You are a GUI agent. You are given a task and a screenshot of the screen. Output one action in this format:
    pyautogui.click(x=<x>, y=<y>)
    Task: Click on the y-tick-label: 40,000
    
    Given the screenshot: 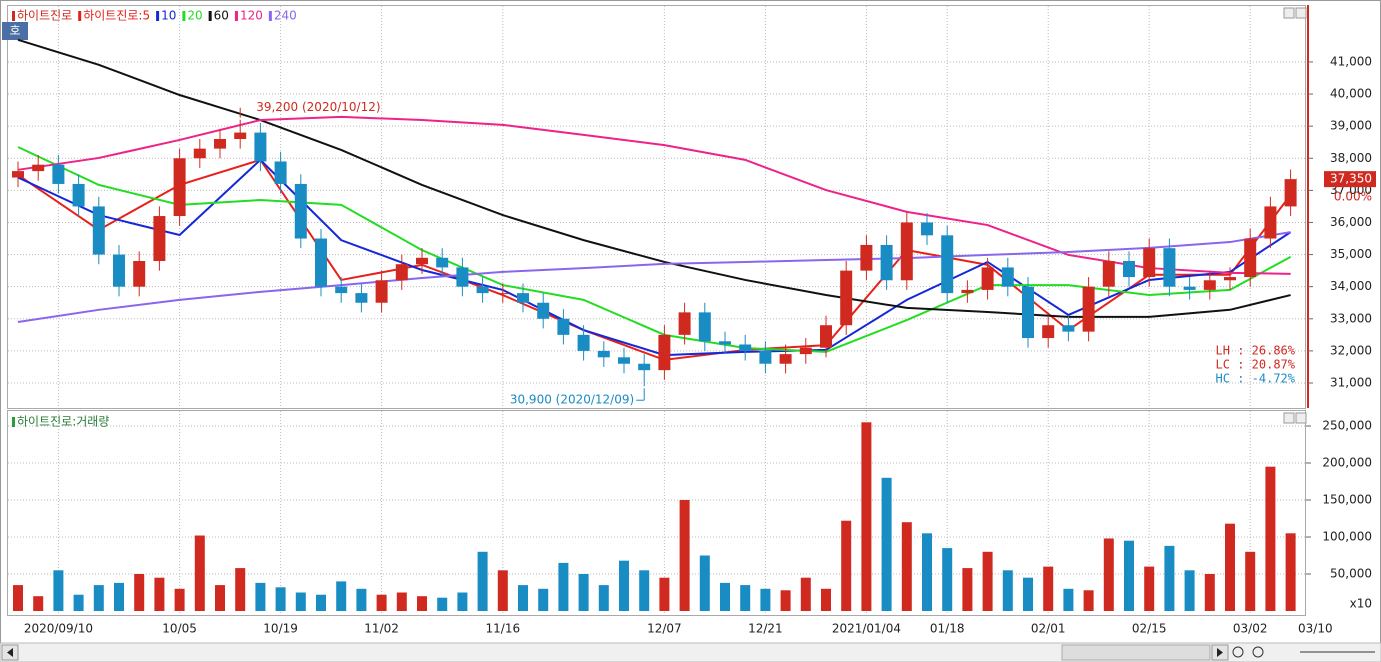 What is the action you would take?
    pyautogui.click(x=1351, y=94)
    